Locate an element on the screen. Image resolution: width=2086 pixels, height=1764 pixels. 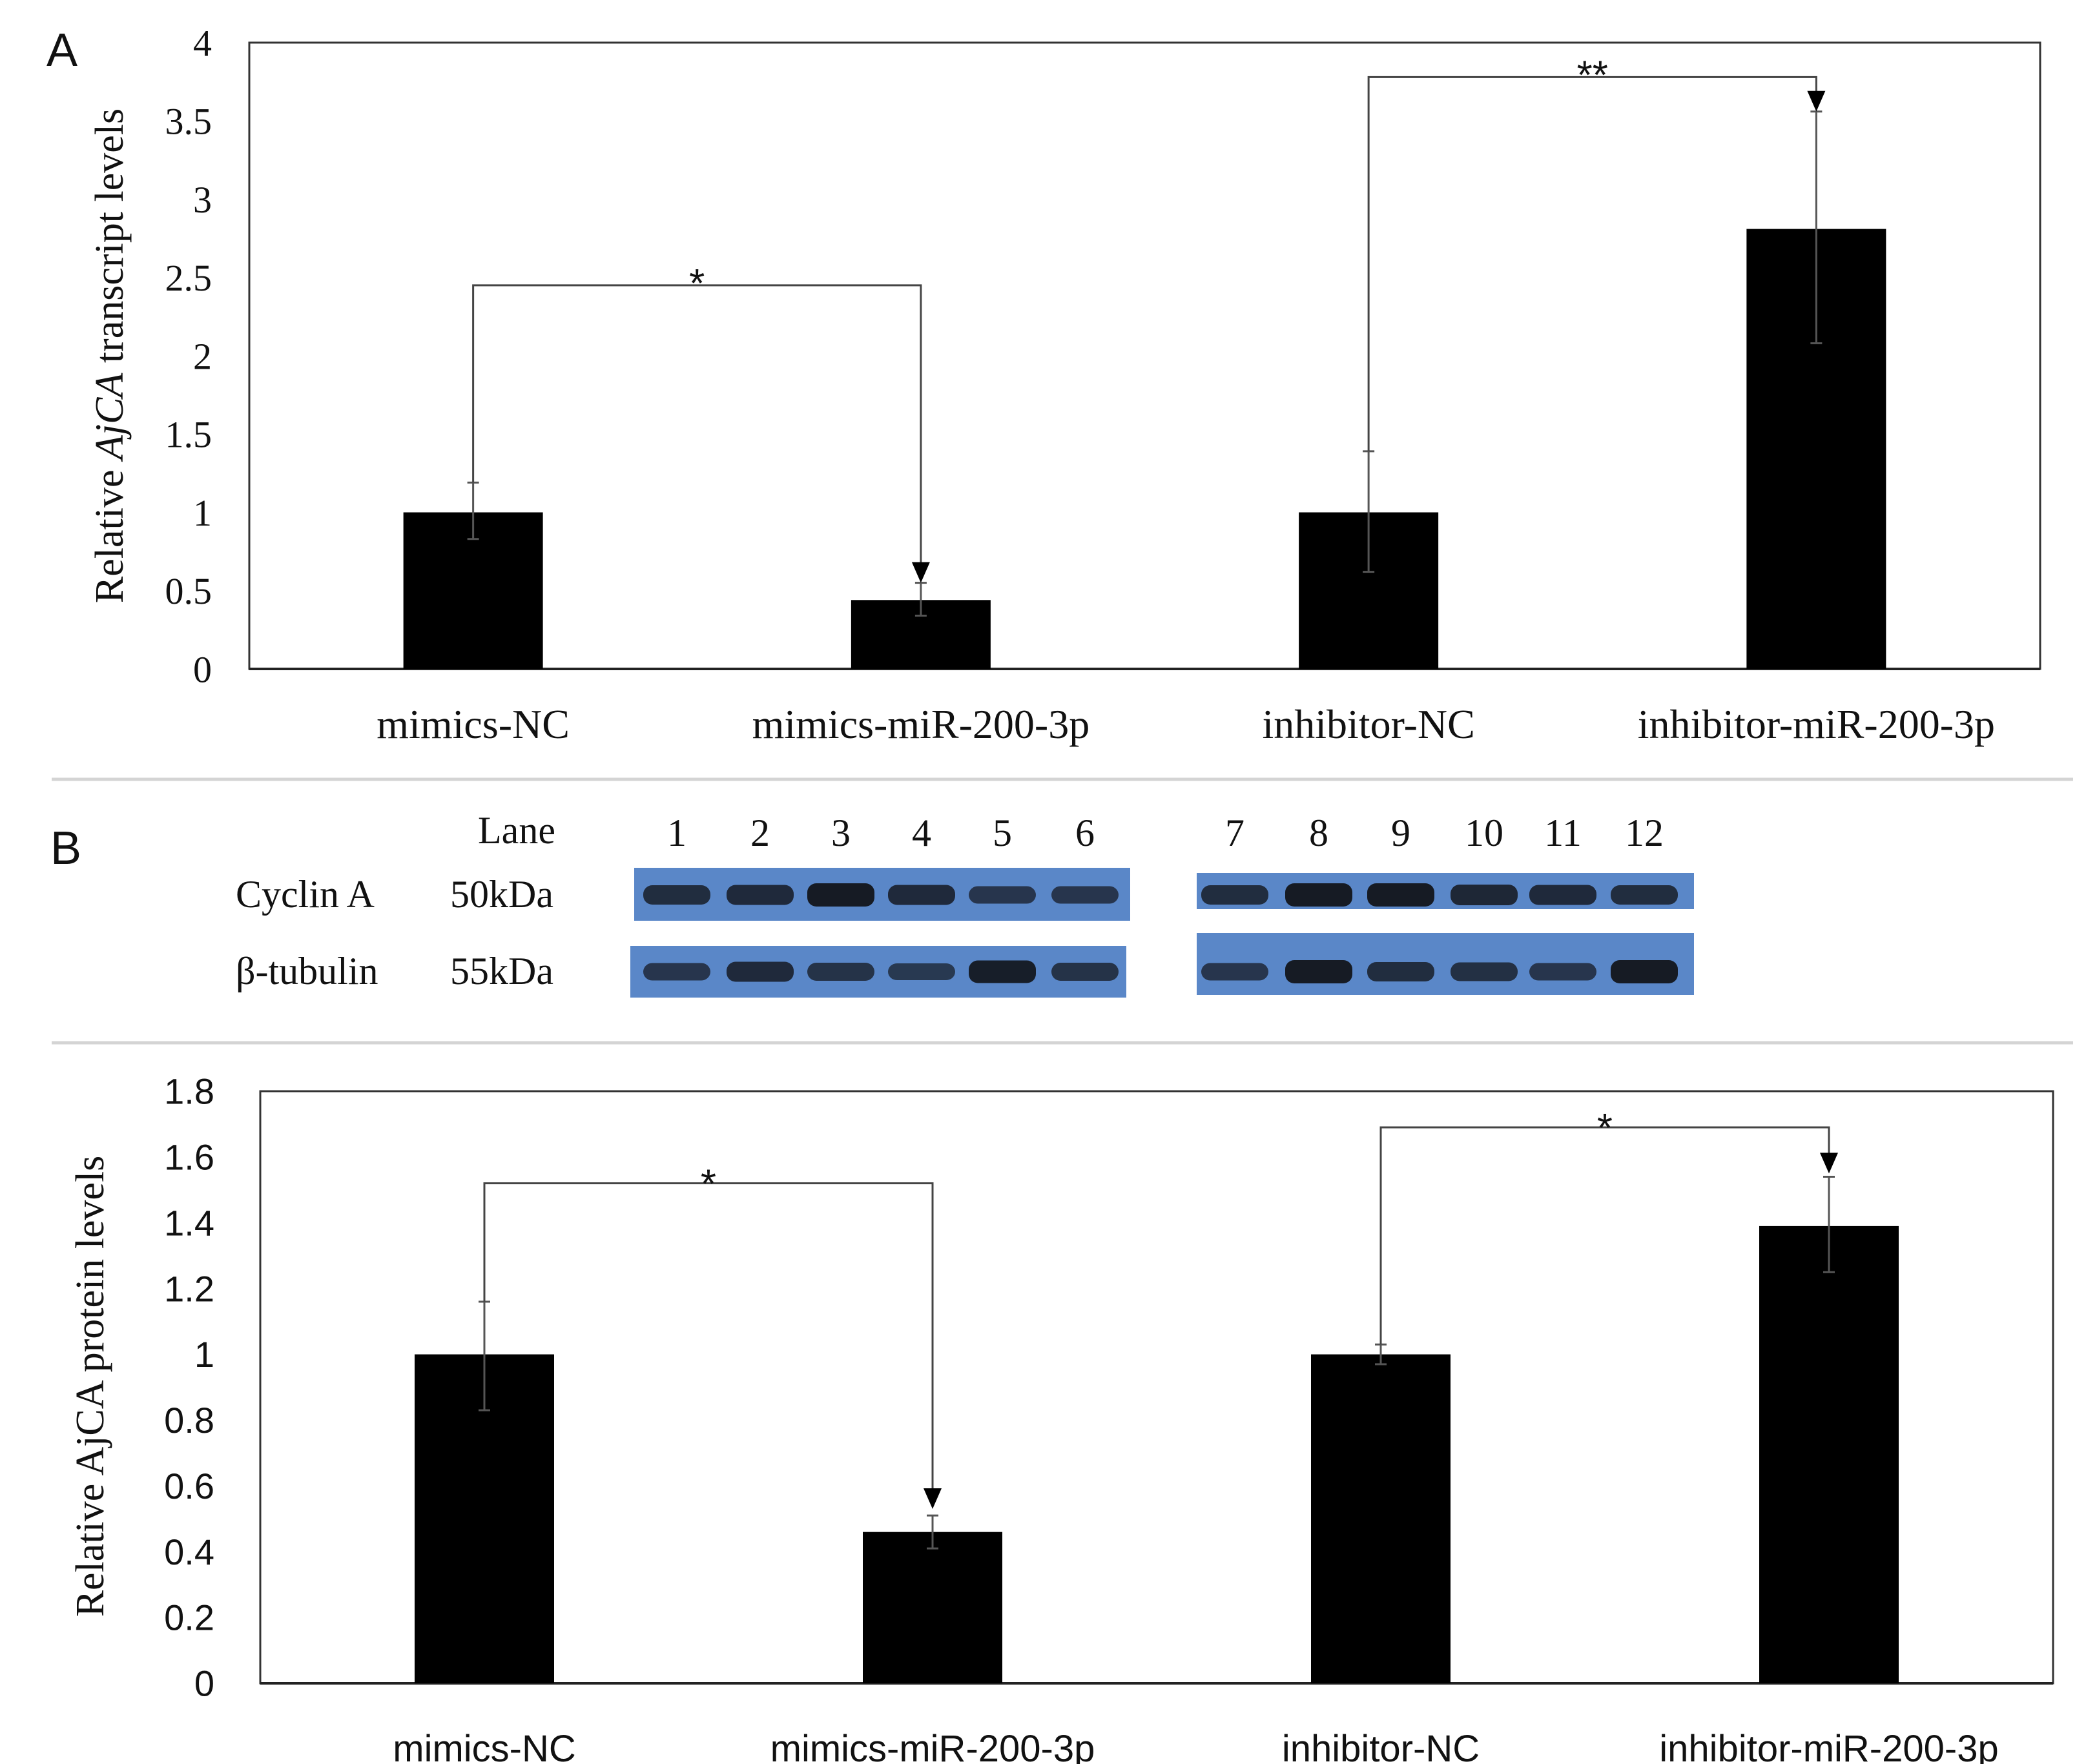
panel-b-label: B is located at coordinates (65, 849).